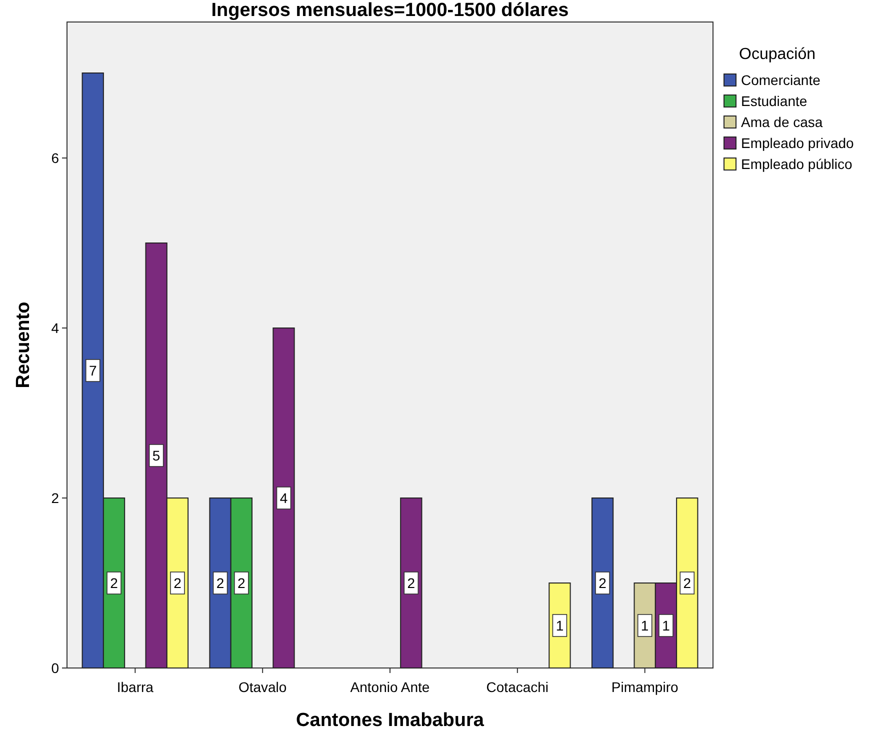 The width and height of the screenshot is (877, 740). I want to click on data-label: 7, so click(92, 370).